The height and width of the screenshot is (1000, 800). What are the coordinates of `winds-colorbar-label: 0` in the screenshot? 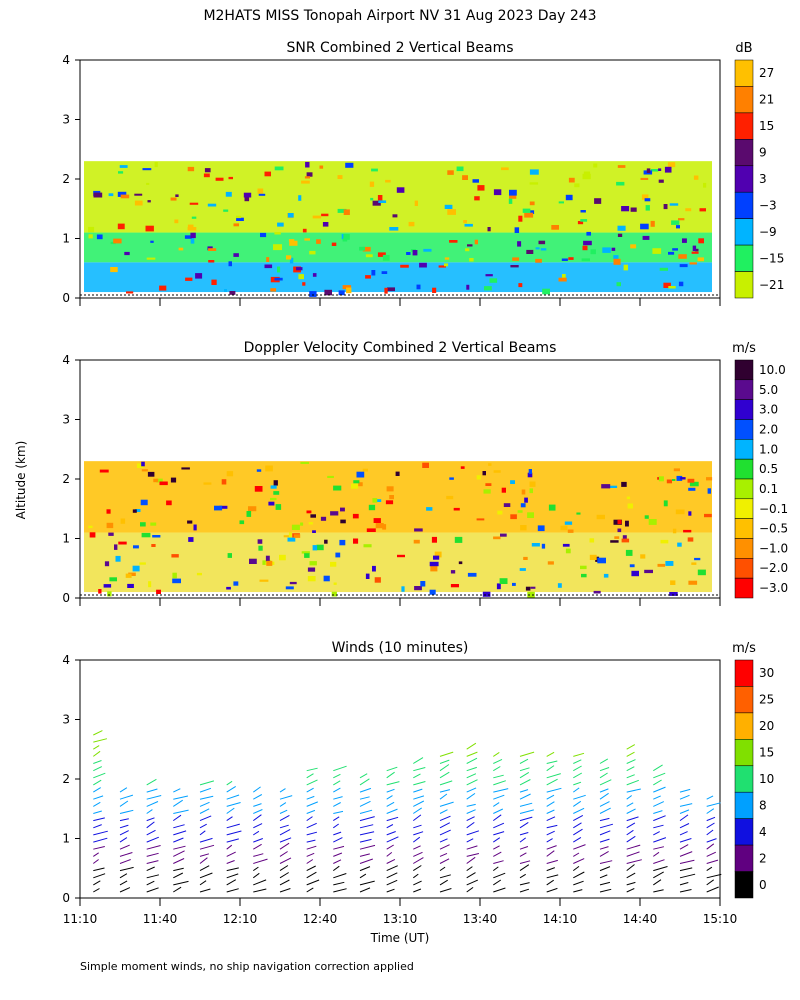 It's located at (763, 885).